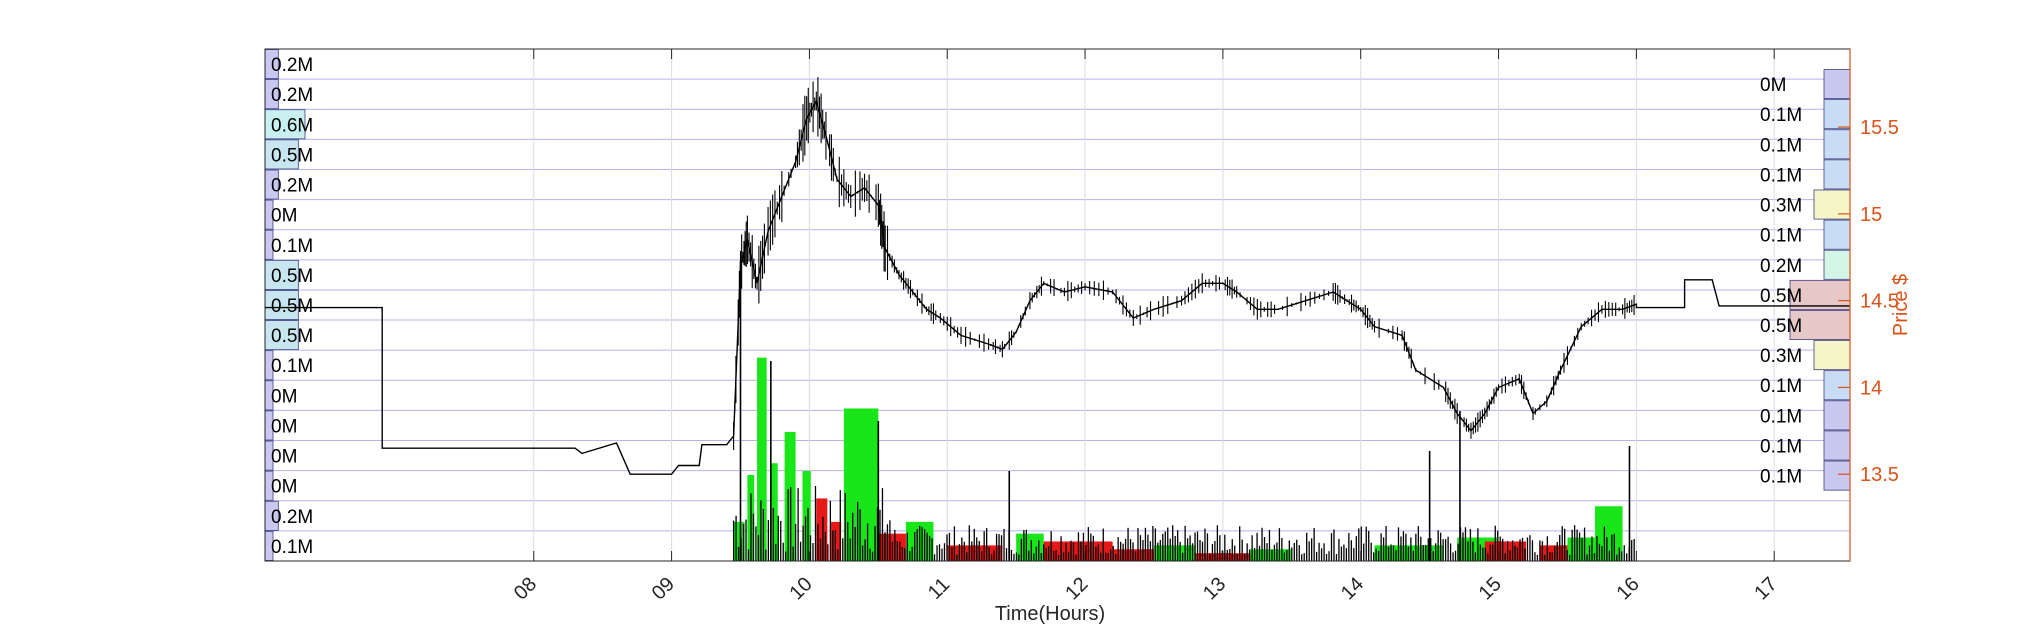 The height and width of the screenshot is (625, 2031). Describe the element at coordinates (1871, 215) in the screenshot. I see `y-tick-label: 15` at that location.